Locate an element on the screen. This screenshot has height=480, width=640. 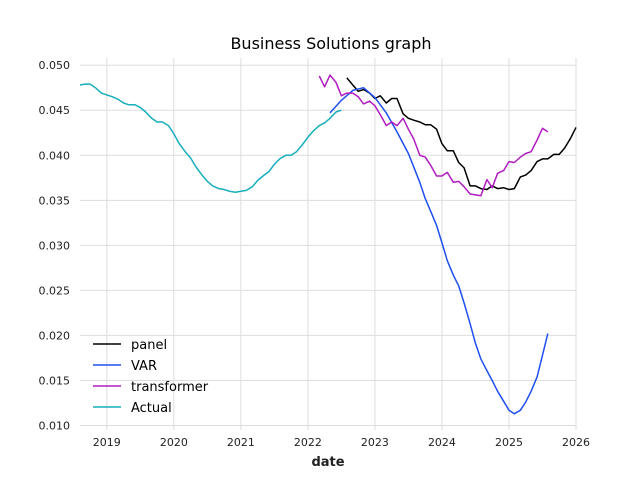
x-tick-label: 2026 is located at coordinates (576, 442).